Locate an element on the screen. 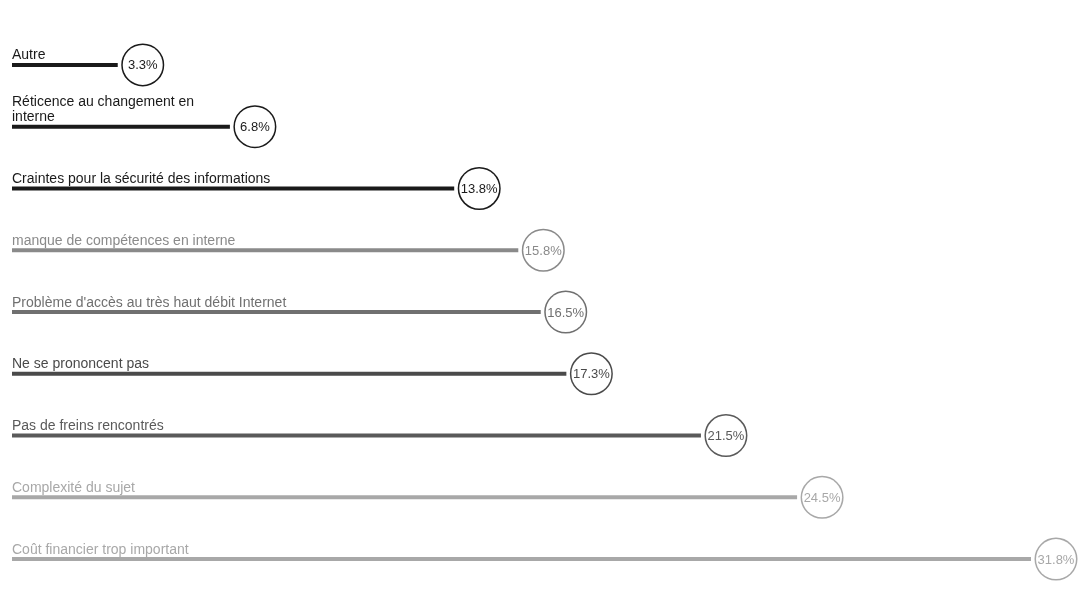  data-label: 31.8% is located at coordinates (1056, 559).